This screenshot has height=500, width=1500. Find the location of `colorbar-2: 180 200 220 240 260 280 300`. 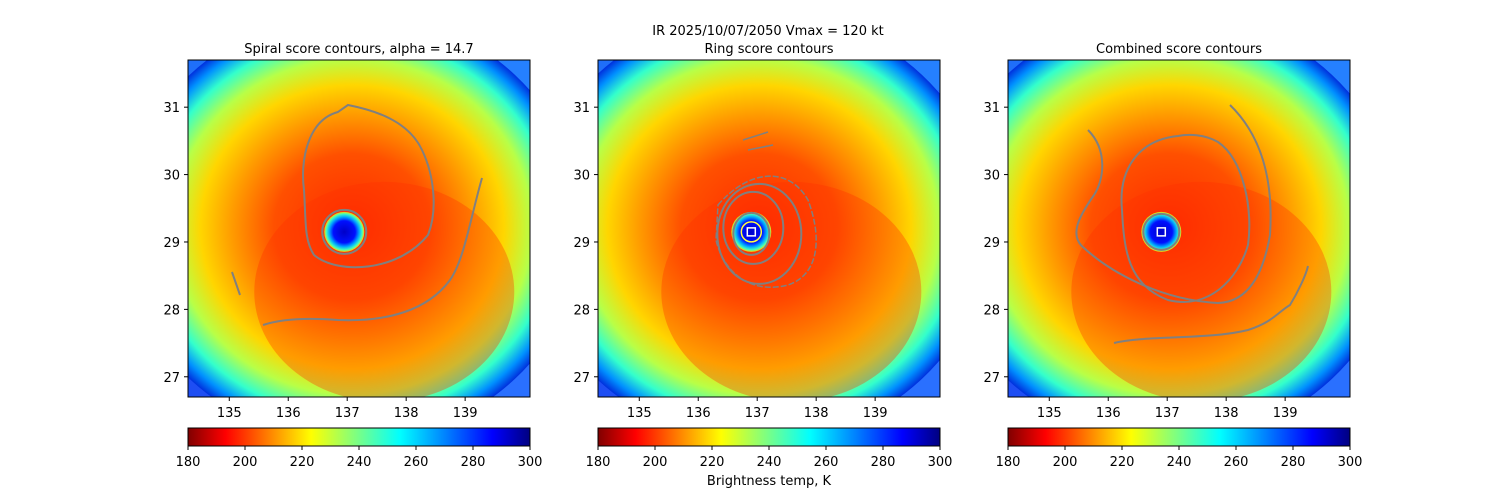

colorbar-2: 180 200 220 240 260 280 300 is located at coordinates (769, 448).